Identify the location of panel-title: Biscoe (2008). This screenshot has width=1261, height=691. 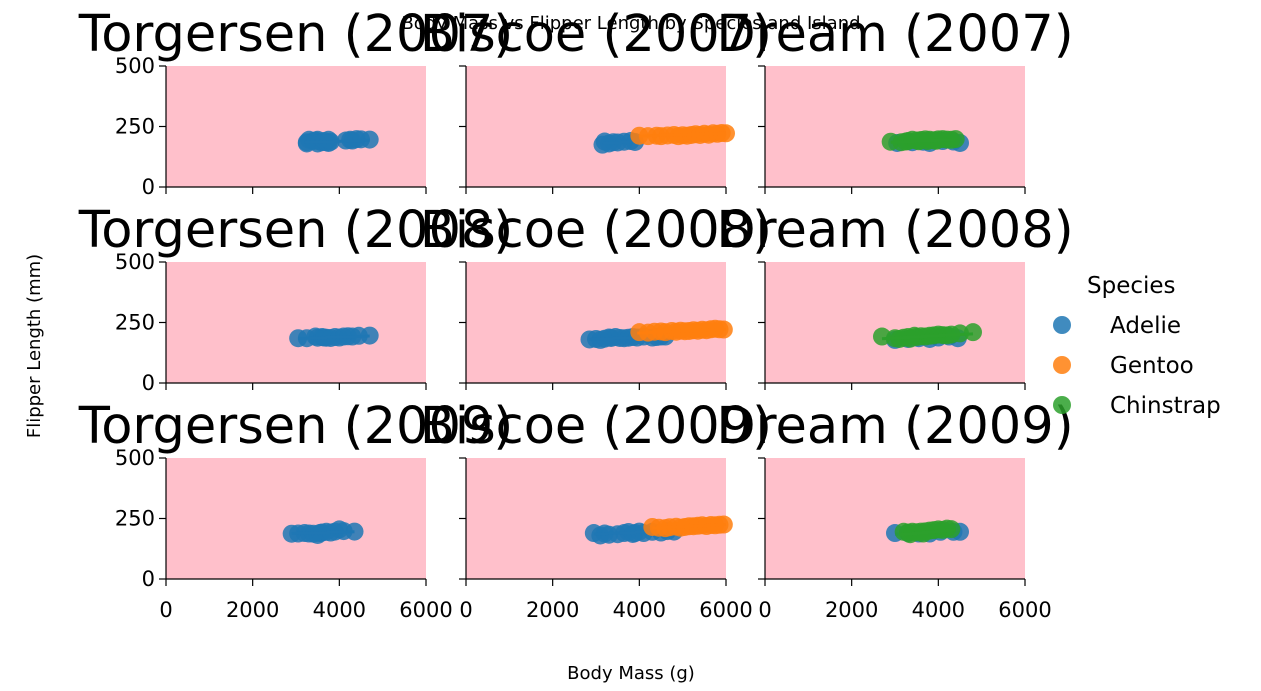
(596, 230).